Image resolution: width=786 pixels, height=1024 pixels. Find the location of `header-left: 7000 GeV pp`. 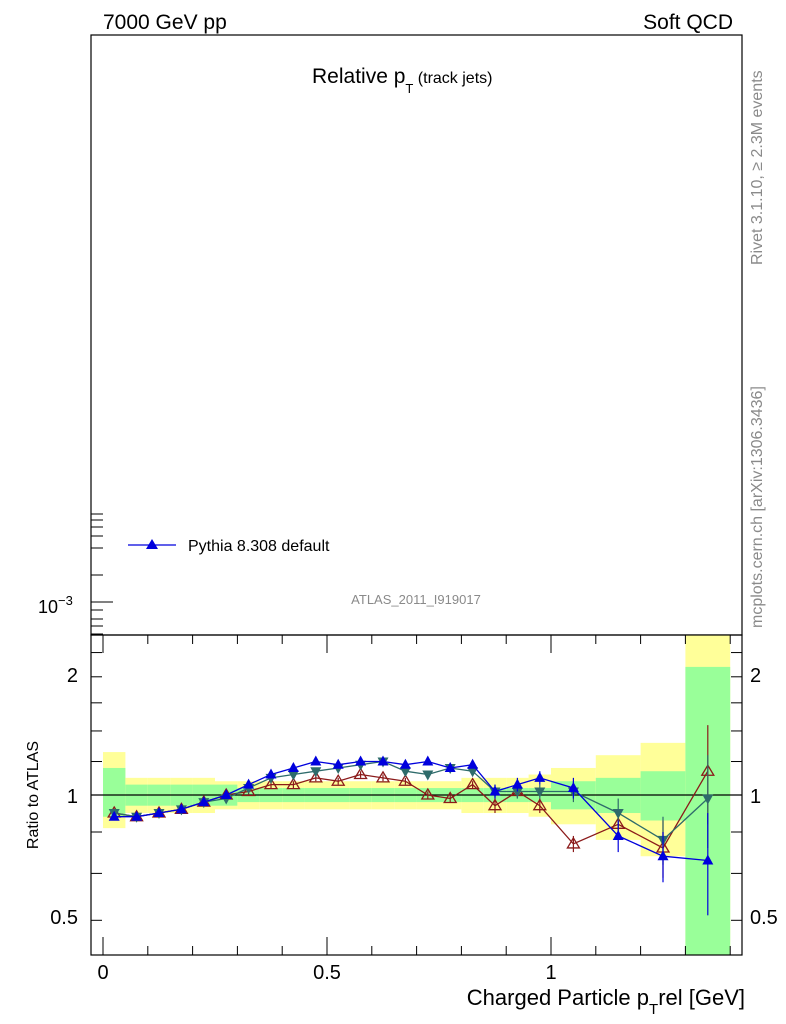

header-left: 7000 GeV pp is located at coordinates (165, 22).